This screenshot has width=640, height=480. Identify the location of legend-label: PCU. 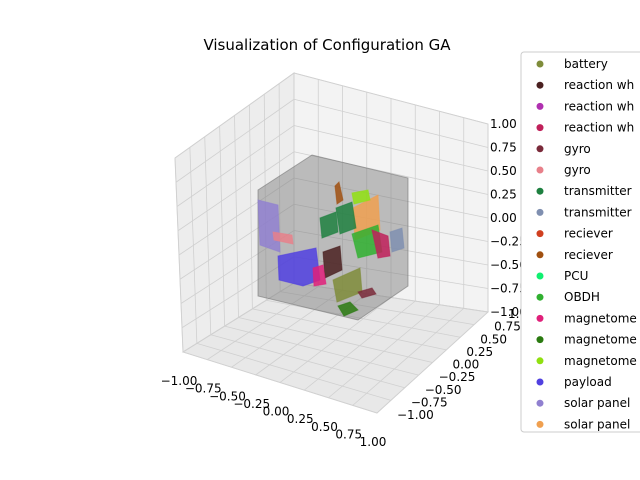
(576, 276).